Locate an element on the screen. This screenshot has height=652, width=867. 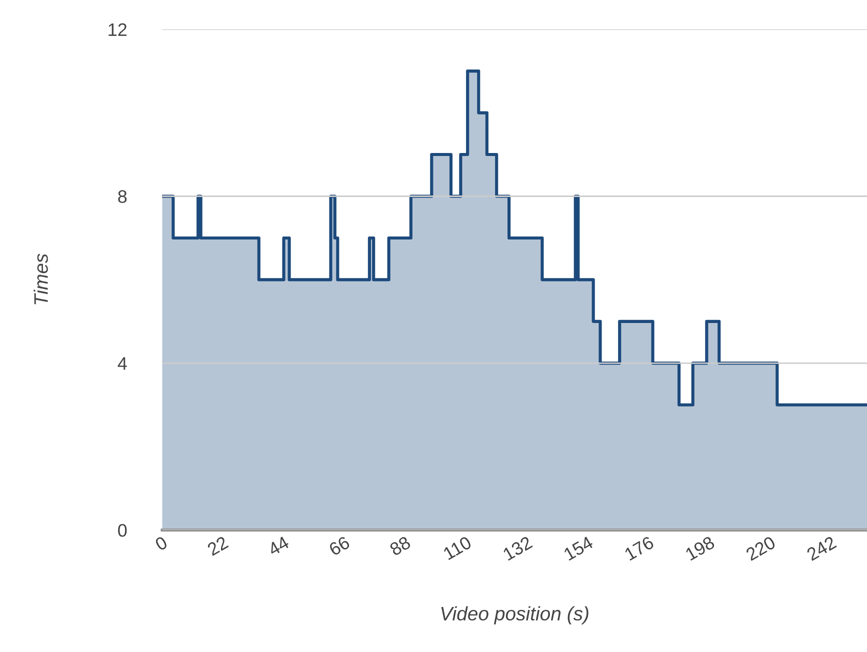
y-tick-label: 12 is located at coordinates (117, 29).